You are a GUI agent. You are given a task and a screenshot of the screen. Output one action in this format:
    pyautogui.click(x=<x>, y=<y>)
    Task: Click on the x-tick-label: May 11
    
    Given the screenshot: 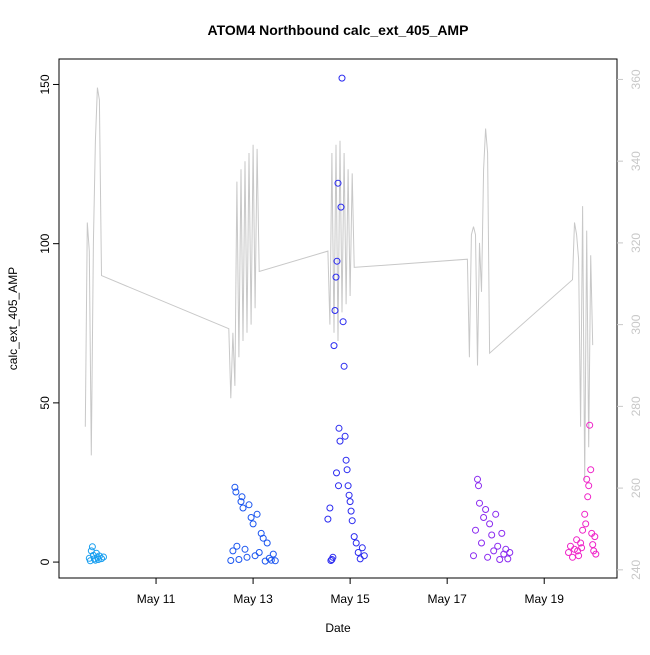 What is the action you would take?
    pyautogui.click(x=156, y=599)
    